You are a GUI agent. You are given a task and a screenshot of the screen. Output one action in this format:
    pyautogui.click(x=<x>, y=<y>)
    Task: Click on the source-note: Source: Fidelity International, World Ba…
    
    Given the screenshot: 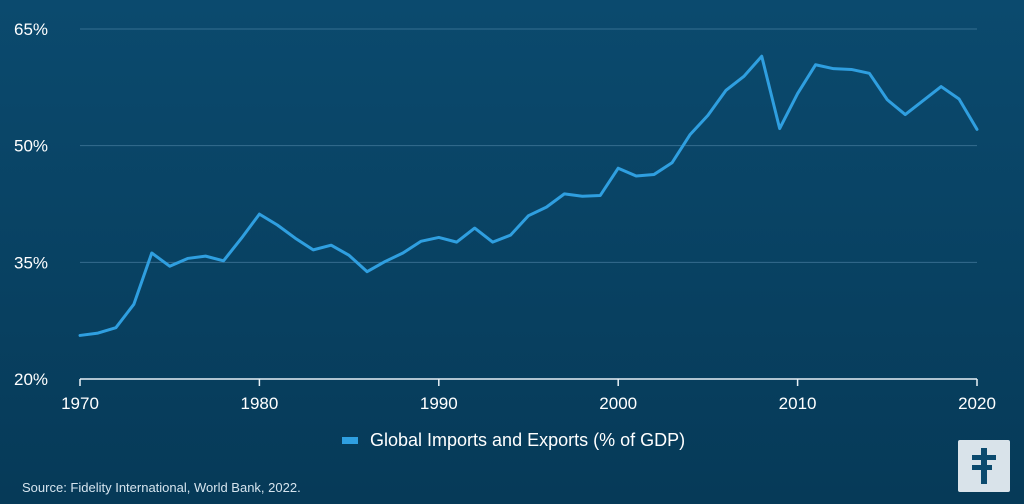 What is the action you would take?
    pyautogui.click(x=161, y=487)
    